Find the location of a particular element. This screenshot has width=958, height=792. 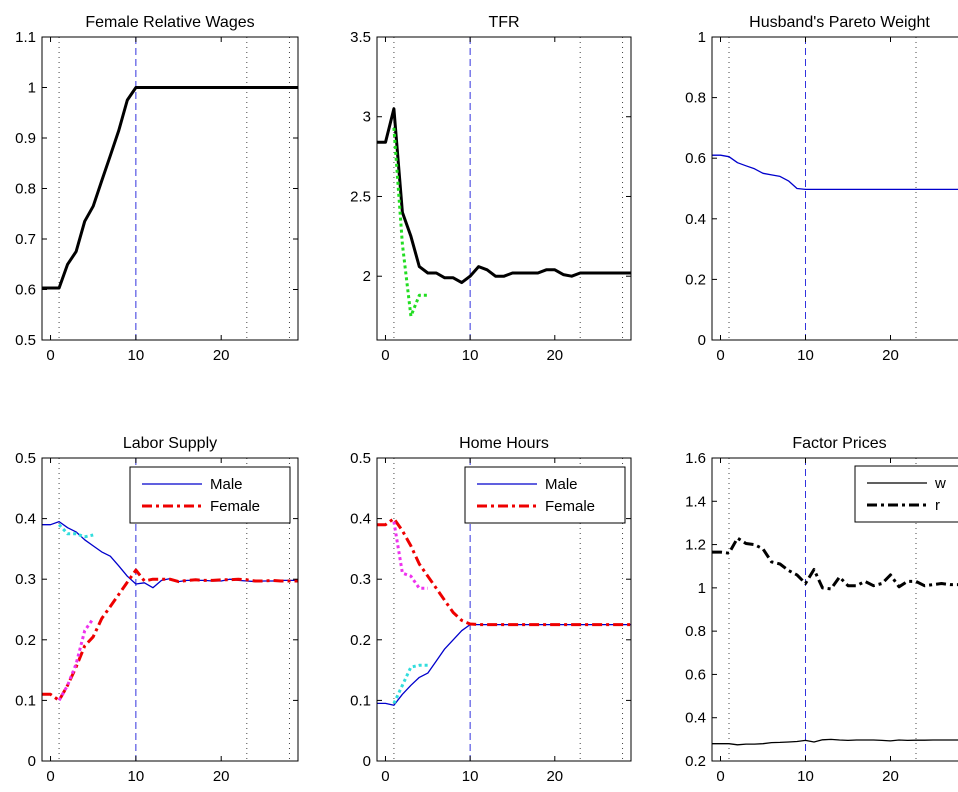

legend-label-r: r is located at coordinates (937, 505).